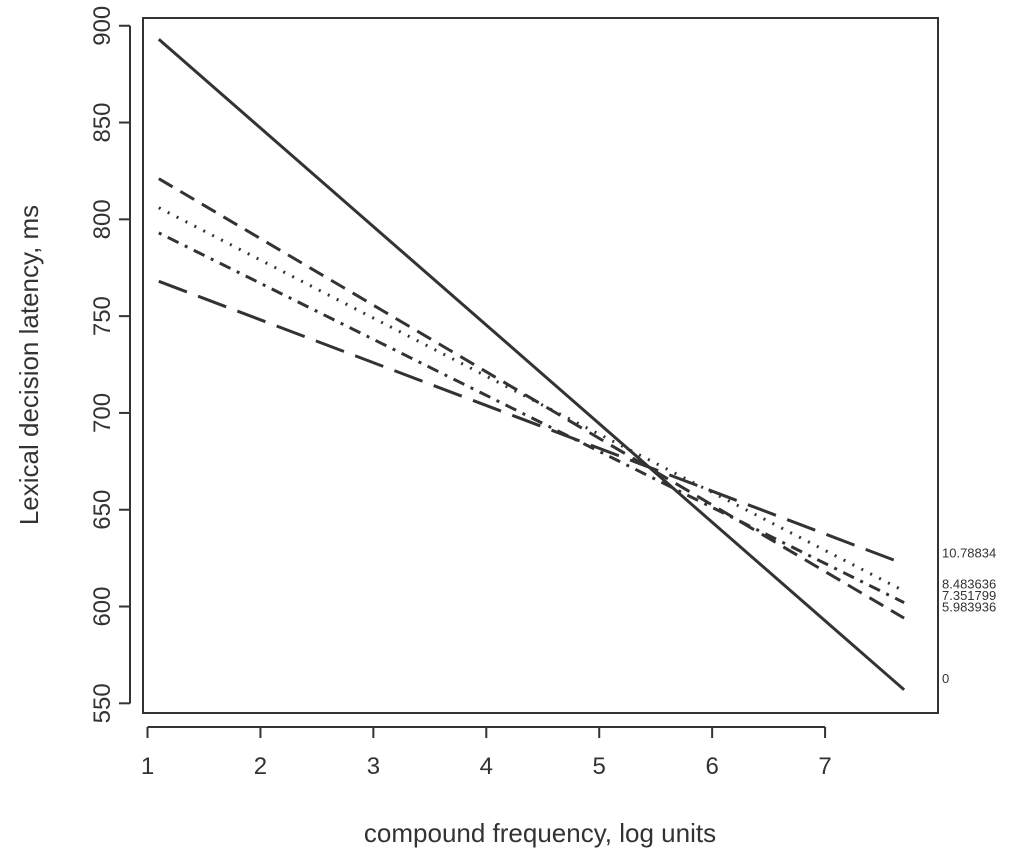 This screenshot has width=1015, height=848. What do you see at coordinates (824, 766) in the screenshot?
I see `x-tick-label: 7` at bounding box center [824, 766].